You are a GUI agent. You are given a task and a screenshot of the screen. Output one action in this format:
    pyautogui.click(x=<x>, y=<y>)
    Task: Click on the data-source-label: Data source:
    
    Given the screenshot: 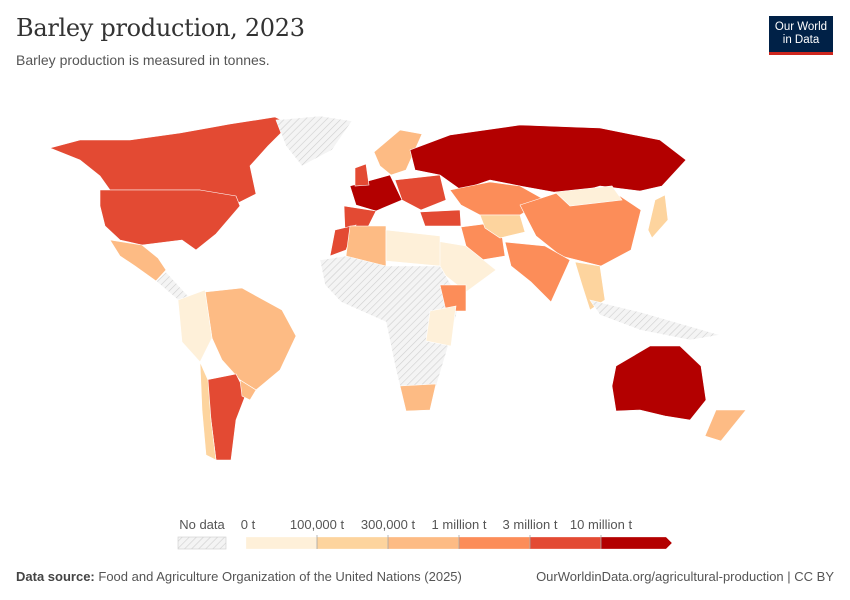 What is the action you would take?
    pyautogui.click(x=55, y=576)
    